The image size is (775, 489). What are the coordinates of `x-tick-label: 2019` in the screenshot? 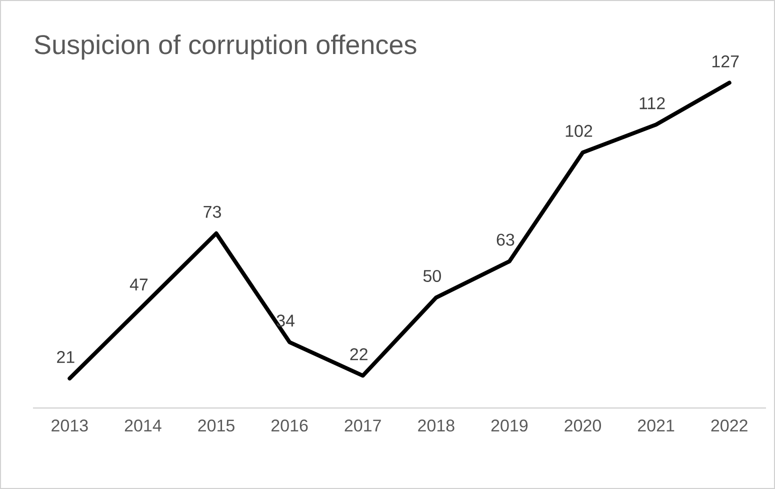 It's located at (509, 426).